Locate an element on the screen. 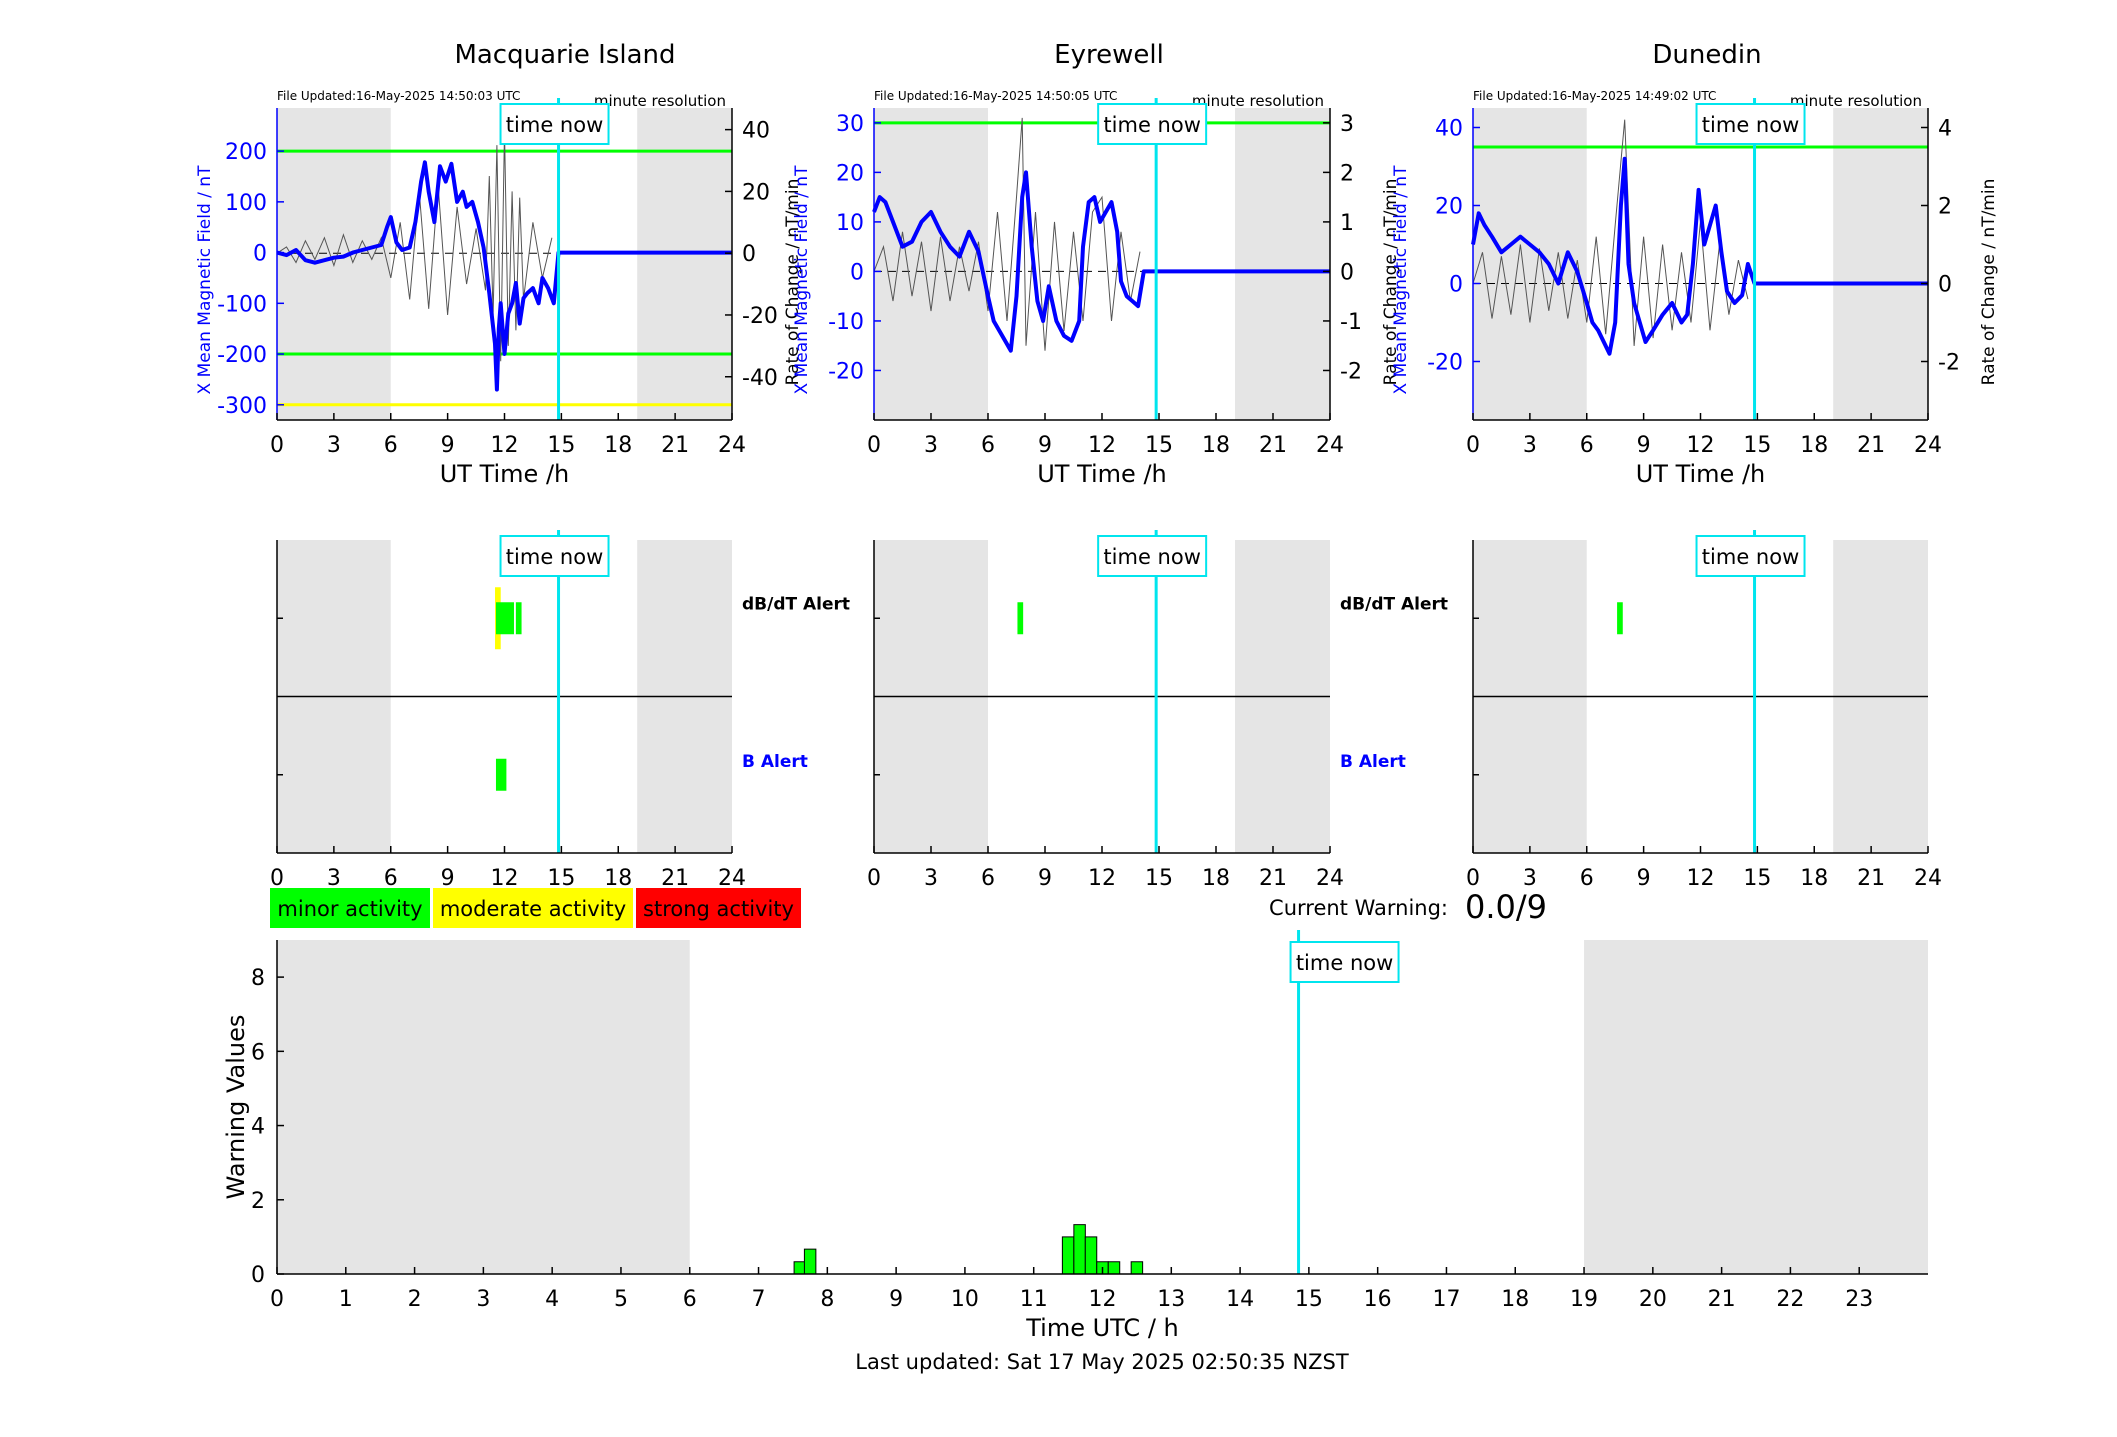 The image size is (2117, 1437). warning-x-tick-label: 4 is located at coordinates (552, 1299).